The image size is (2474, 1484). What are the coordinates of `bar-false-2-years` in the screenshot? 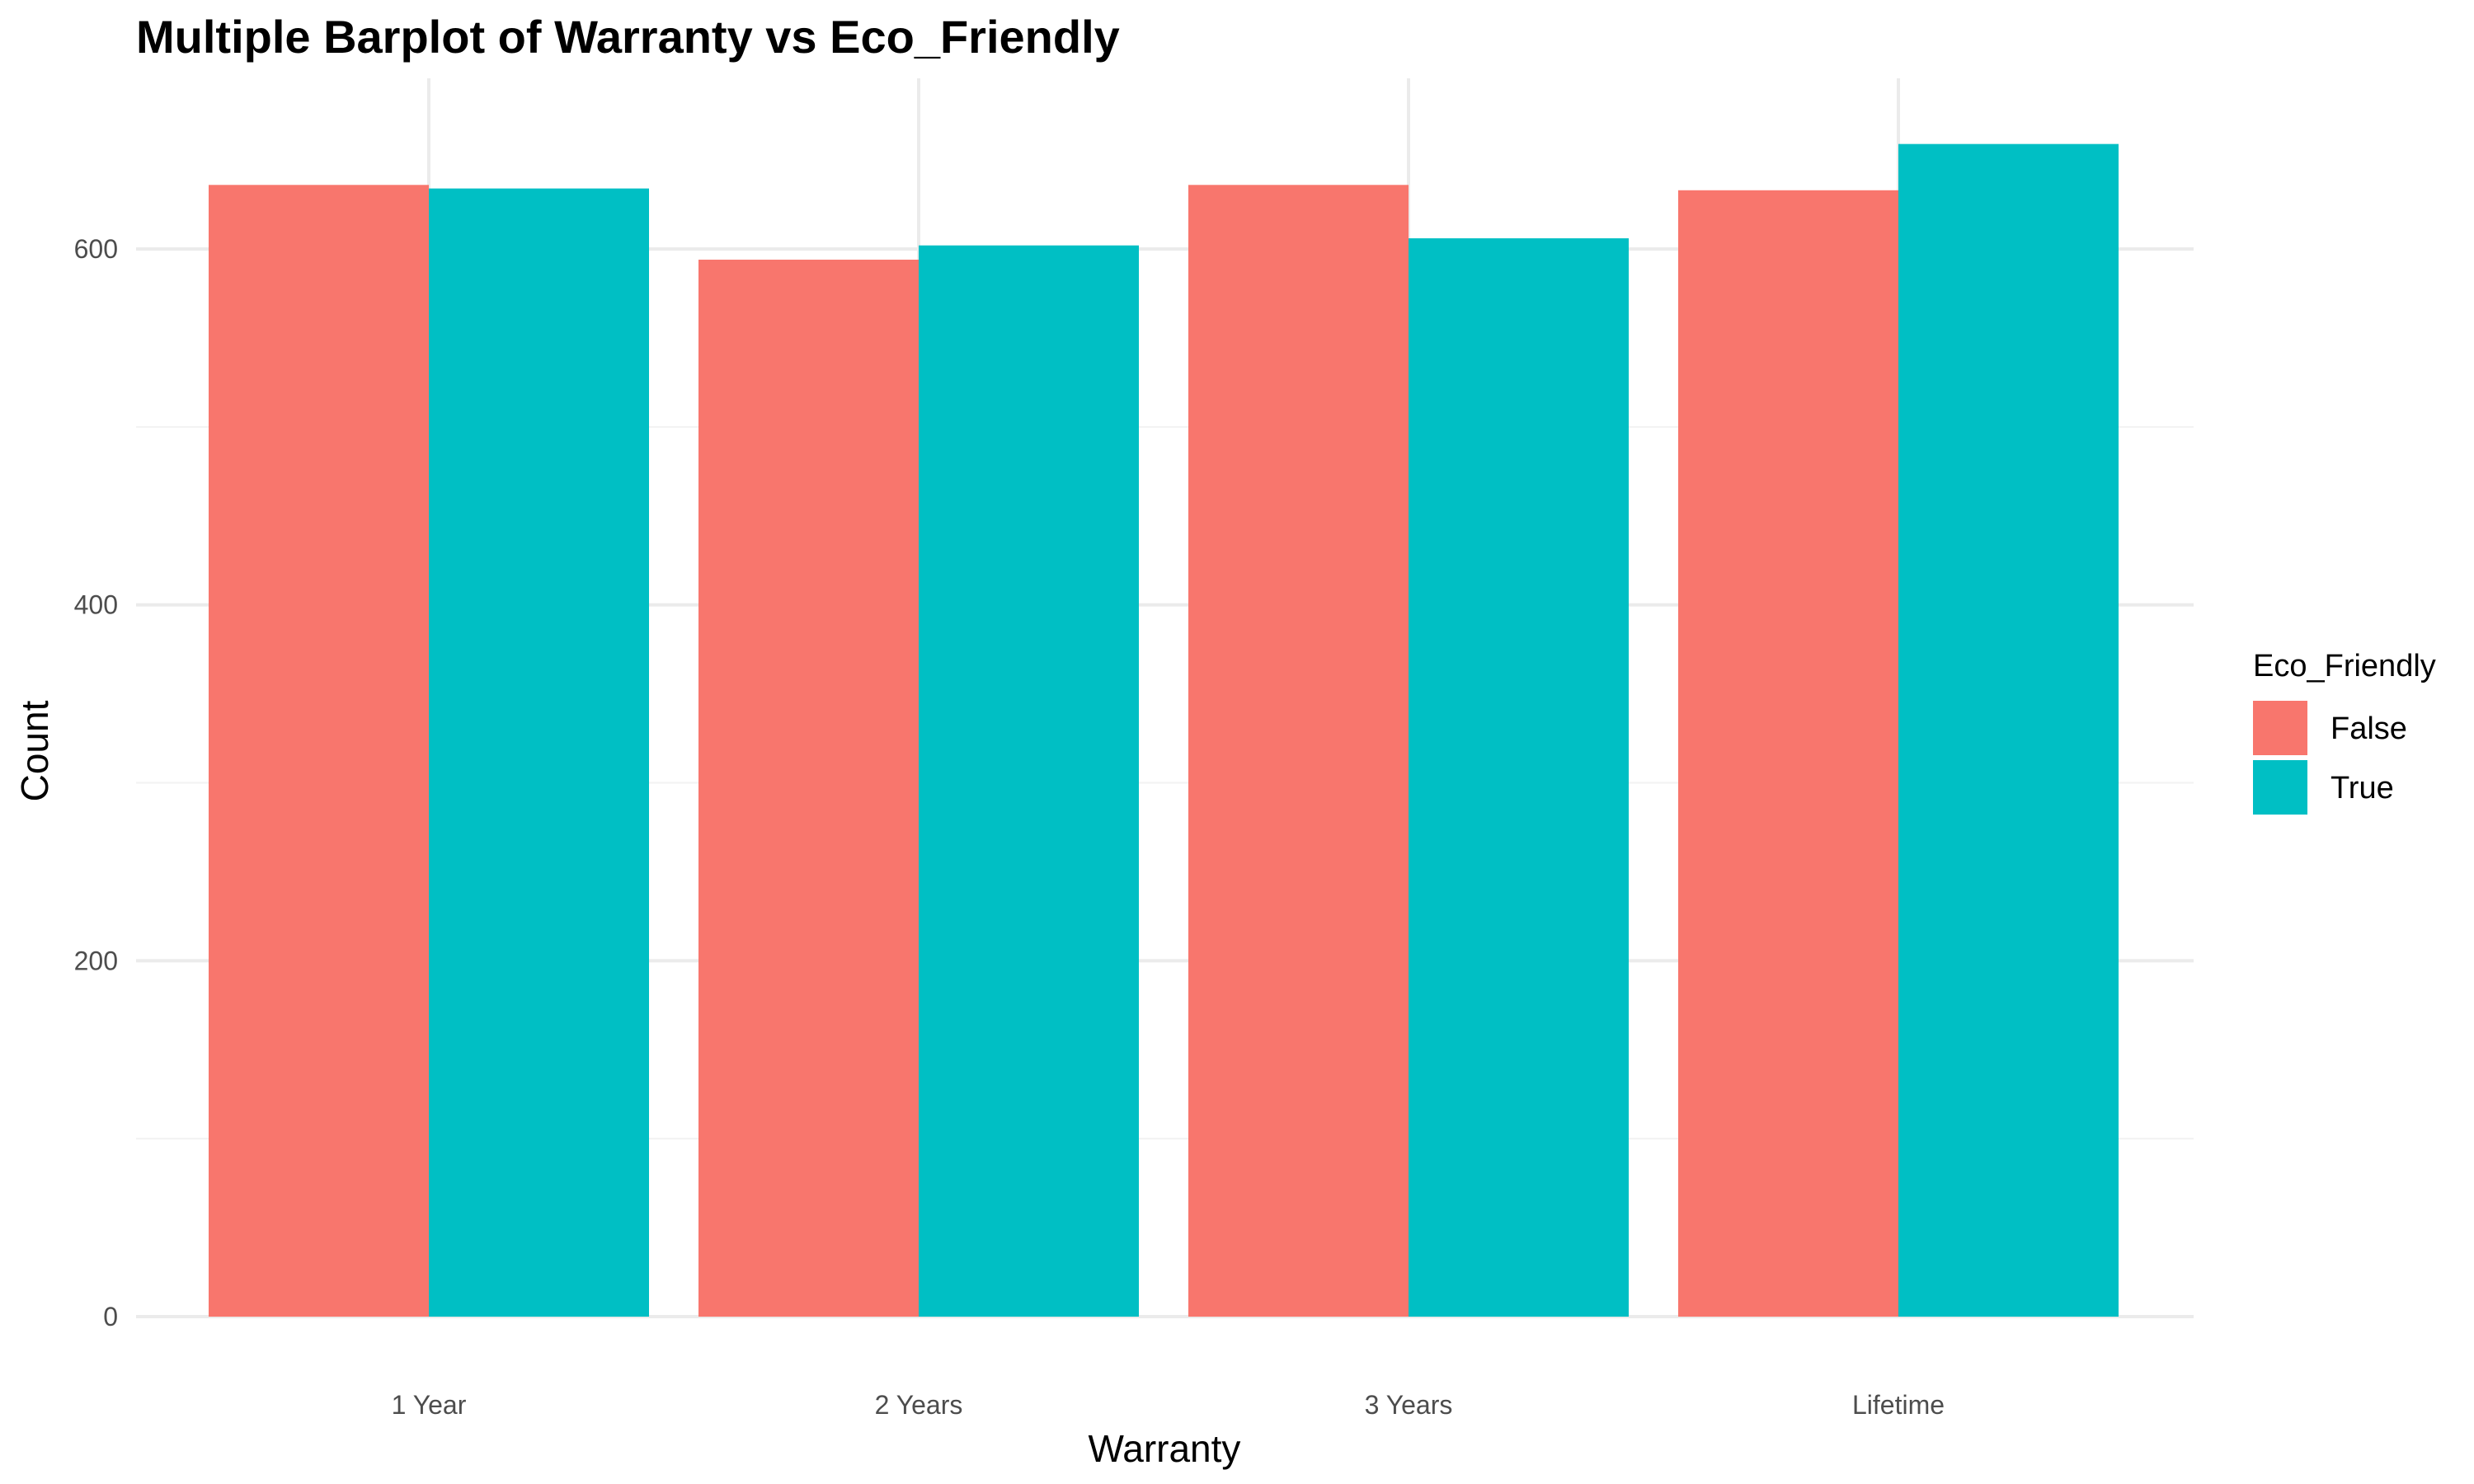 It's located at (808, 788).